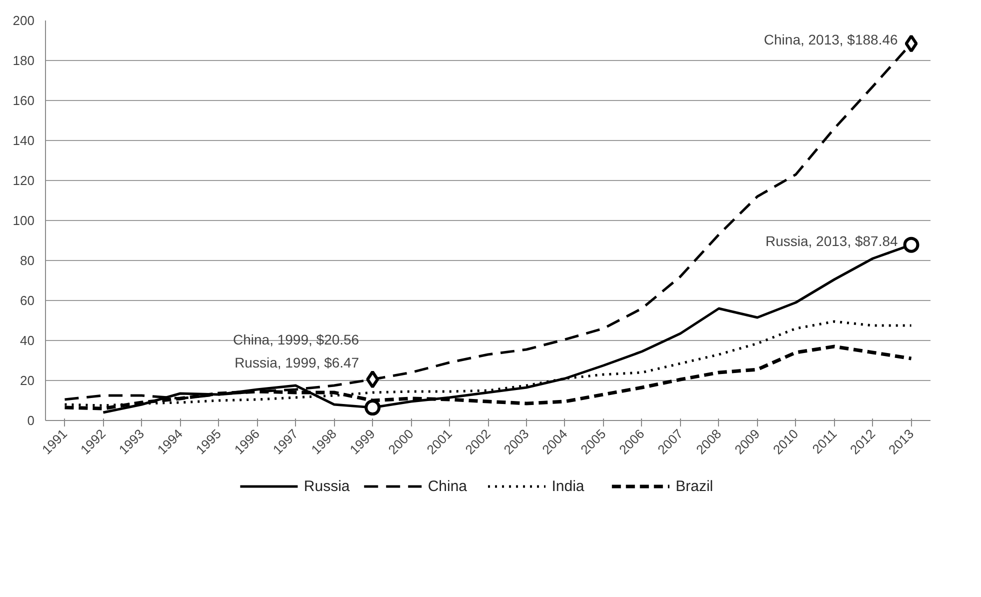 The width and height of the screenshot is (981, 597). Describe the element at coordinates (23, 20) in the screenshot. I see `y-tick-label: 200` at that location.